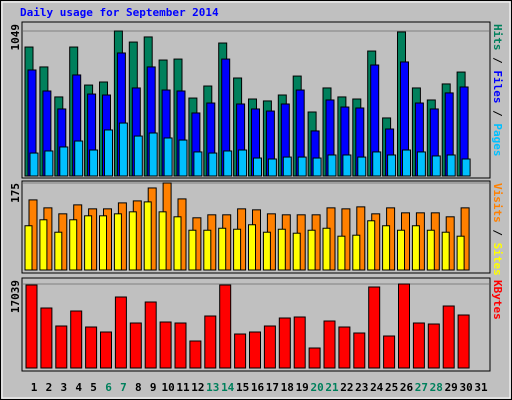  Describe the element at coordinates (451, 387) in the screenshot. I see `x-tick-label: 29` at that location.